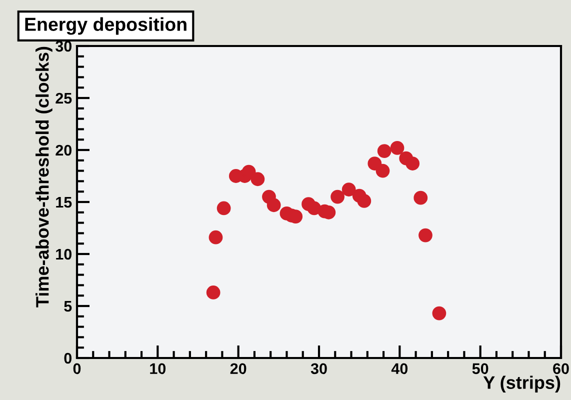  What do you see at coordinates (158, 368) in the screenshot?
I see `x-tick-label: 10` at bounding box center [158, 368].